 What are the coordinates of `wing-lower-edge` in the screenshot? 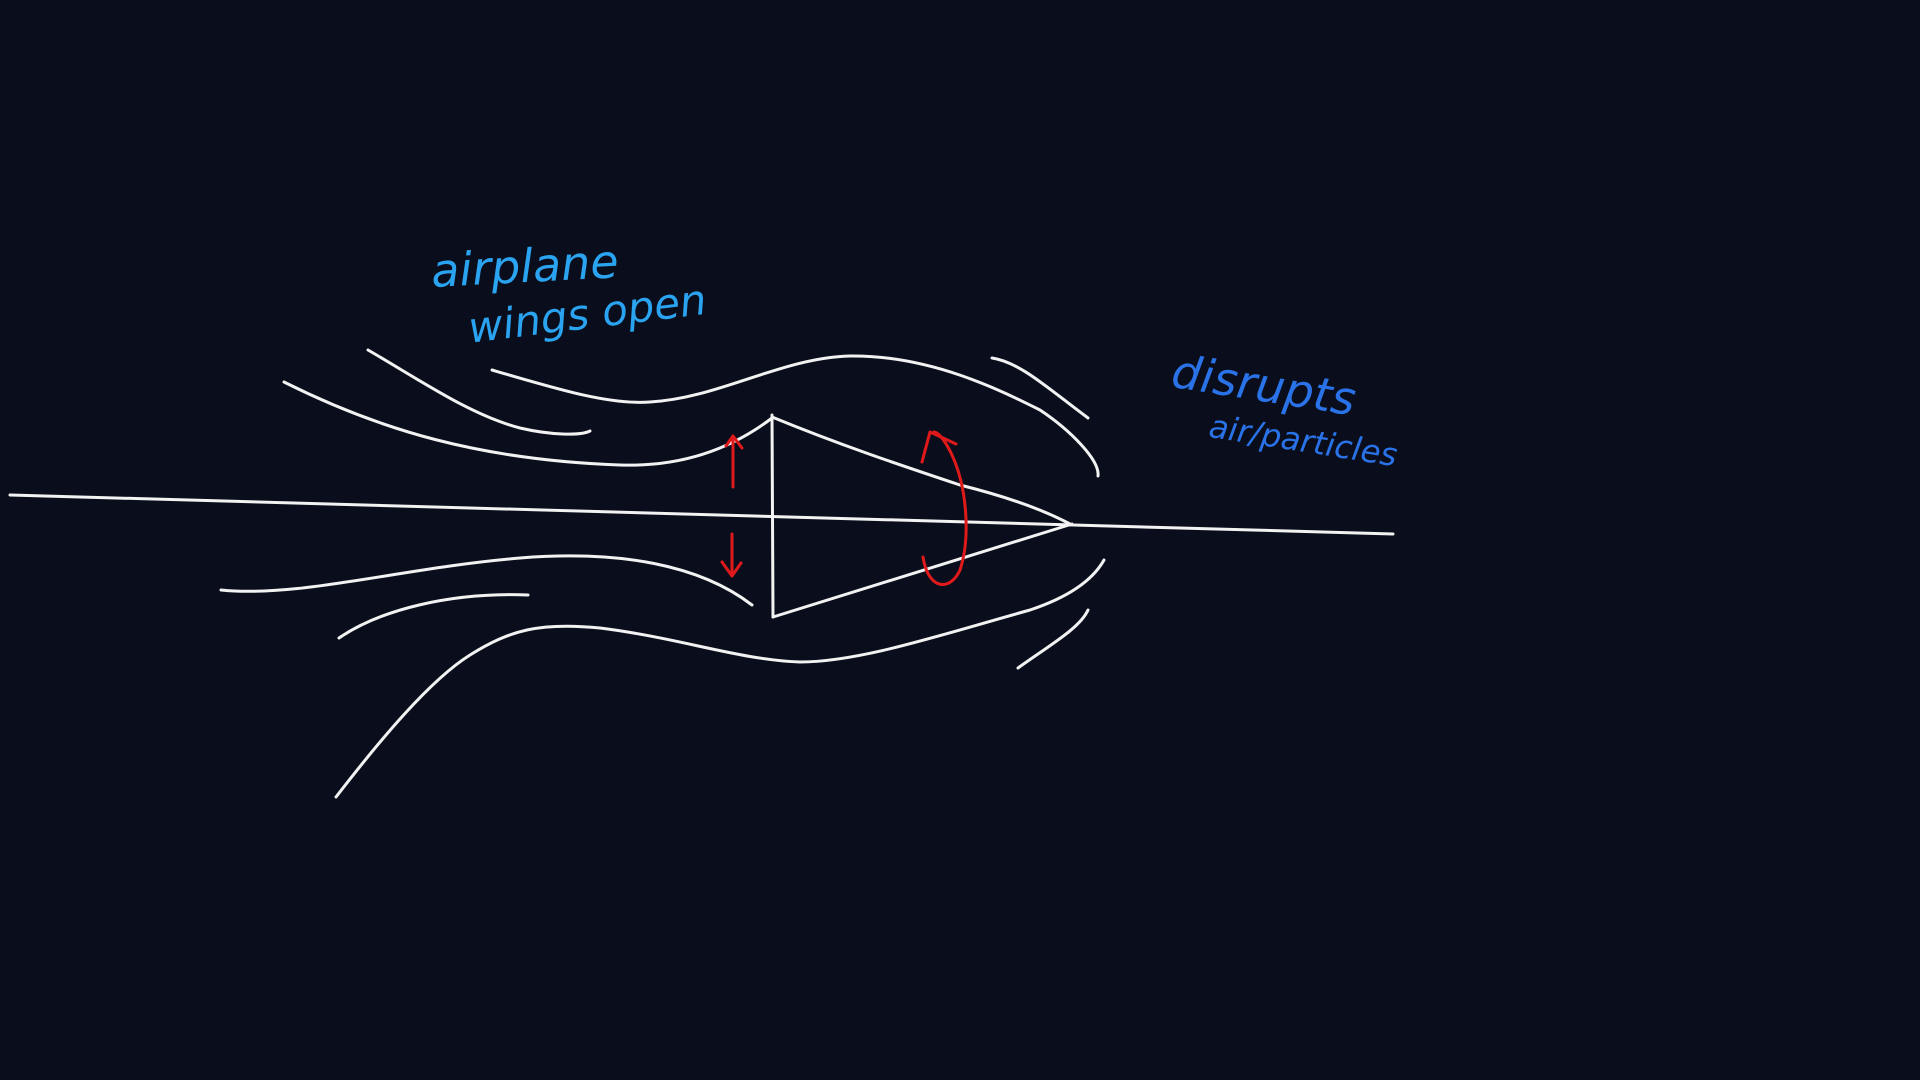 It's located at (922, 570).